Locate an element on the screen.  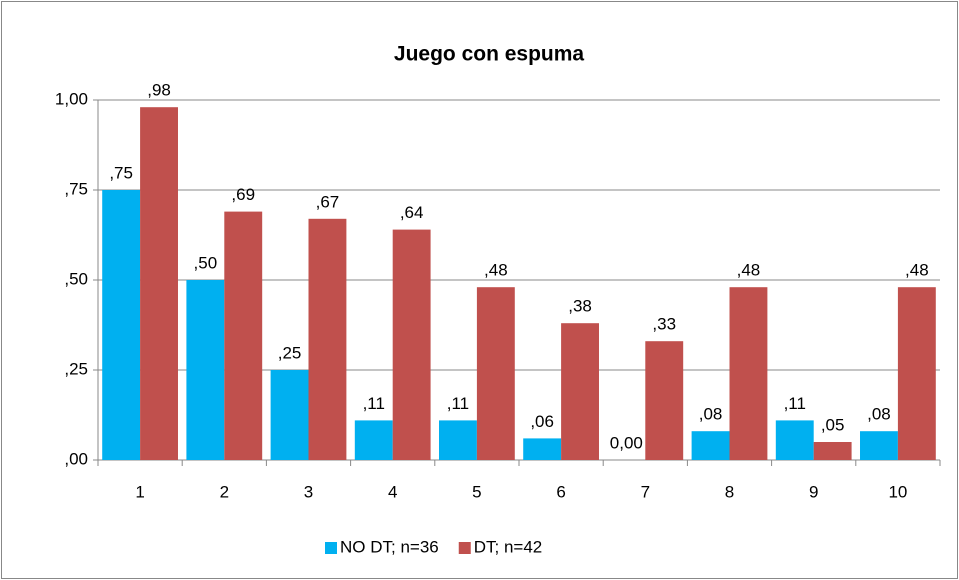
legend-label: NO DT; n=36 is located at coordinates (389, 546).